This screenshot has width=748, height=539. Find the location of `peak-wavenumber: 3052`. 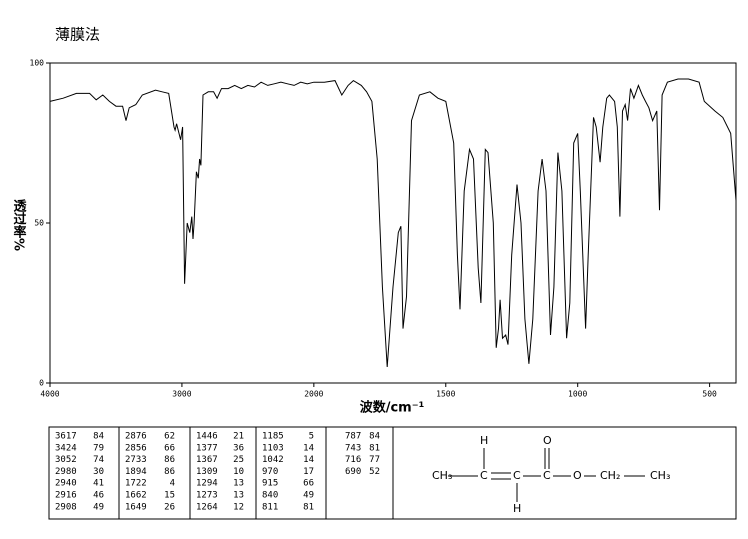

peak-wavenumber: 3052 is located at coordinates (66, 460).